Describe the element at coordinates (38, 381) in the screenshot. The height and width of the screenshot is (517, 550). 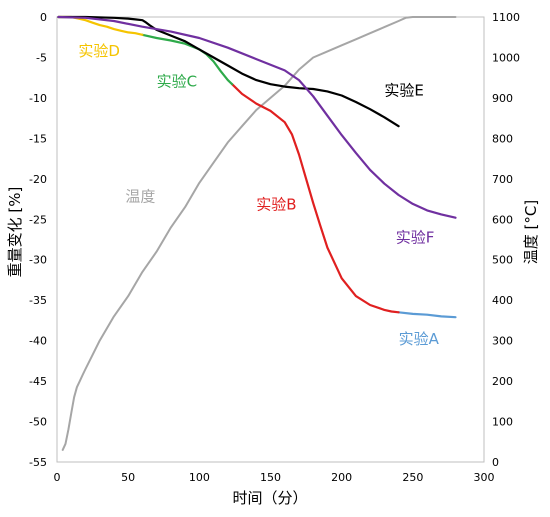
I see `left-tick-label: -45` at that location.